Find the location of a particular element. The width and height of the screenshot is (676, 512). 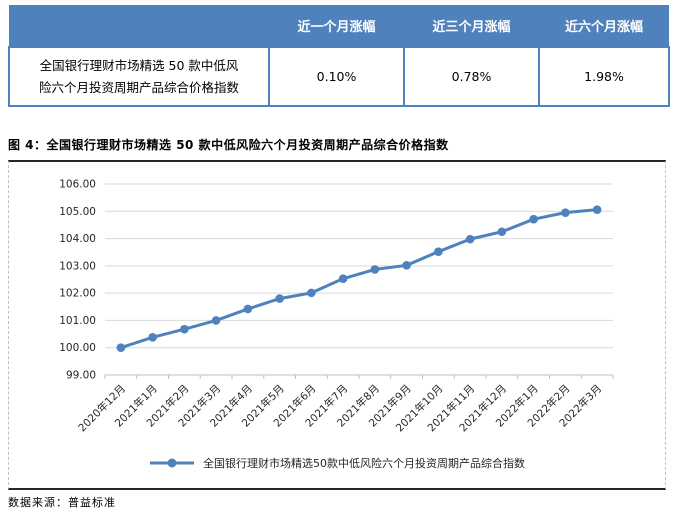

legend-marker-icon is located at coordinates (172, 463).